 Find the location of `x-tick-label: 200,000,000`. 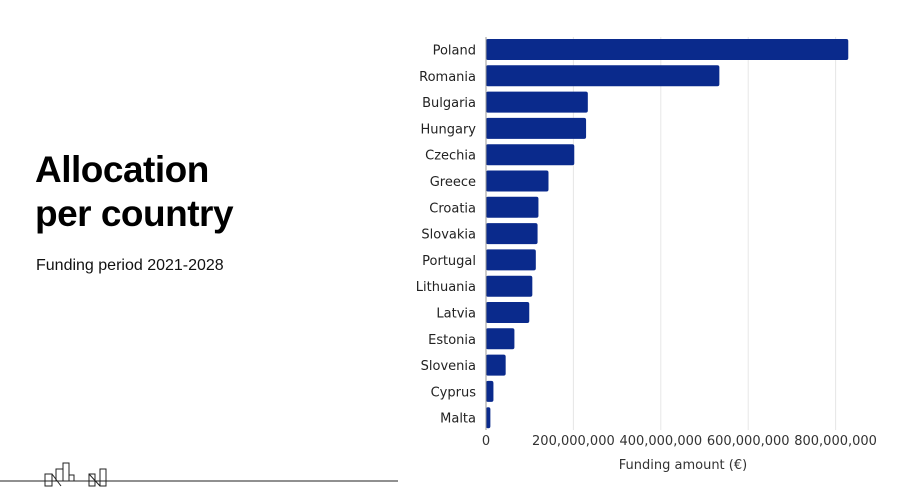

x-tick-label: 200,000,000 is located at coordinates (573, 441).